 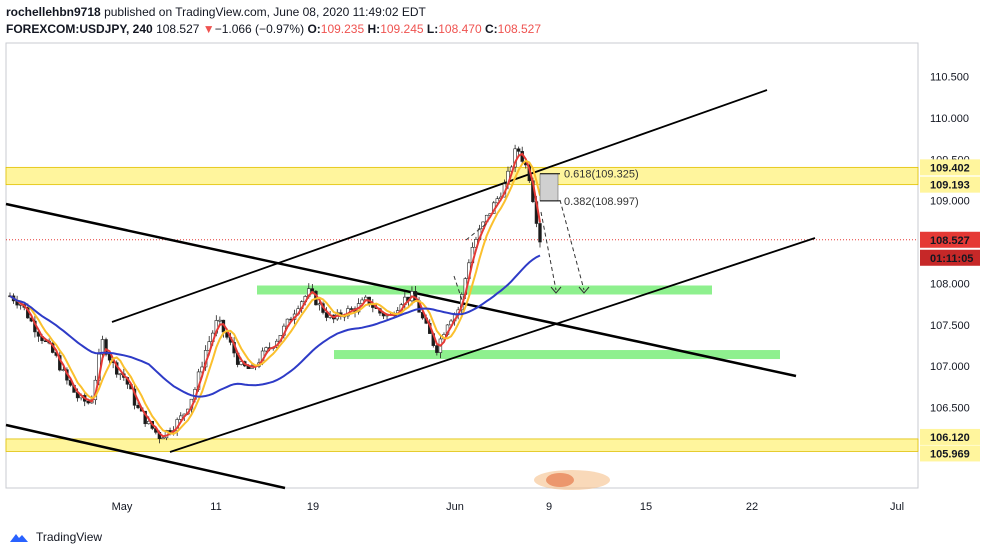 I want to click on close-value: 108.527, so click(x=519, y=29).